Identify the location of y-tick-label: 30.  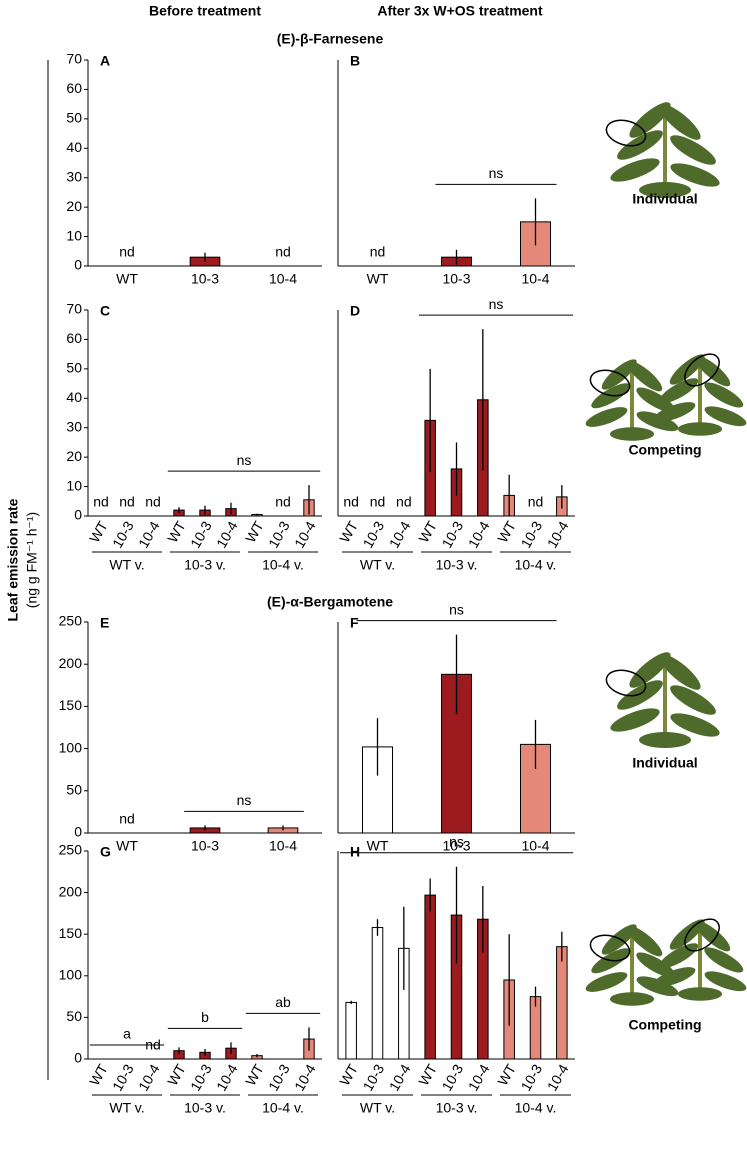
(74, 176).